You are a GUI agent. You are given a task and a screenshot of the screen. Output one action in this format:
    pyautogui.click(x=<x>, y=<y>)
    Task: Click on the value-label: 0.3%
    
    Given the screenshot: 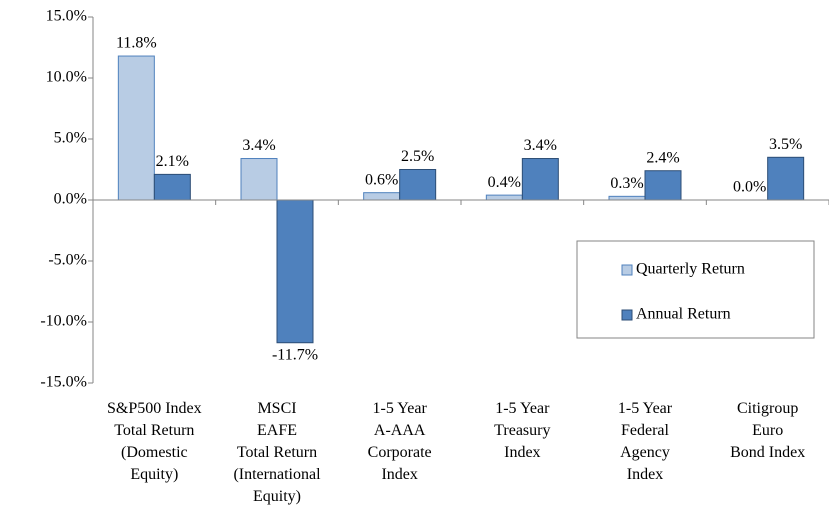 What is the action you would take?
    pyautogui.click(x=626, y=183)
    